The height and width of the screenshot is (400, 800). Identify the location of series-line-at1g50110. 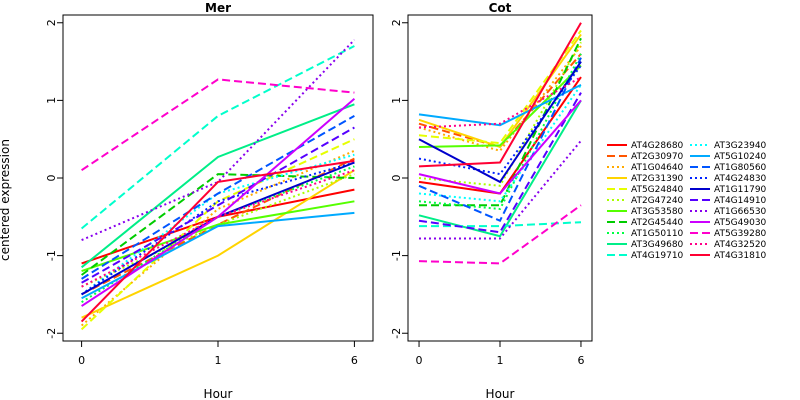
(500, 132).